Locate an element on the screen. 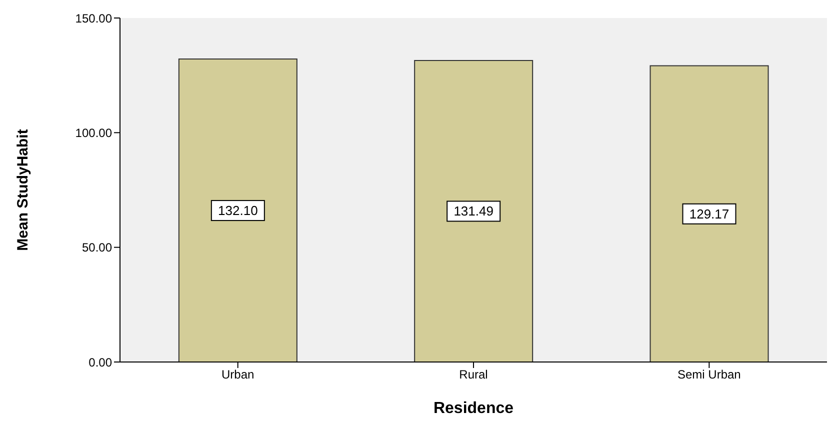 This screenshot has height=425, width=829. y-tick-label: 0.00 is located at coordinates (100, 362).